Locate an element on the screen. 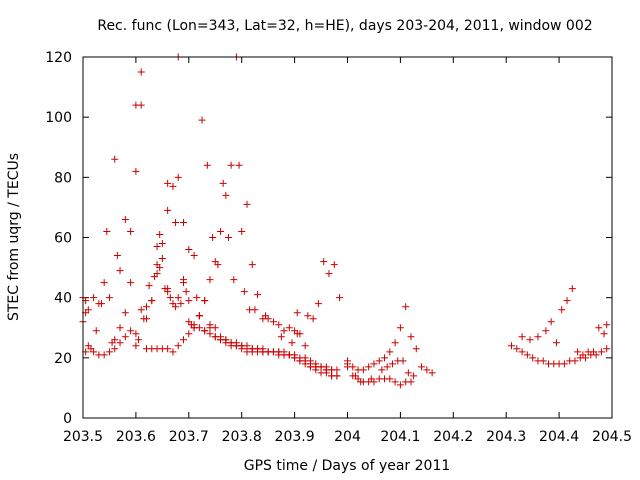  y-tick-label: 100 is located at coordinates (58, 118).